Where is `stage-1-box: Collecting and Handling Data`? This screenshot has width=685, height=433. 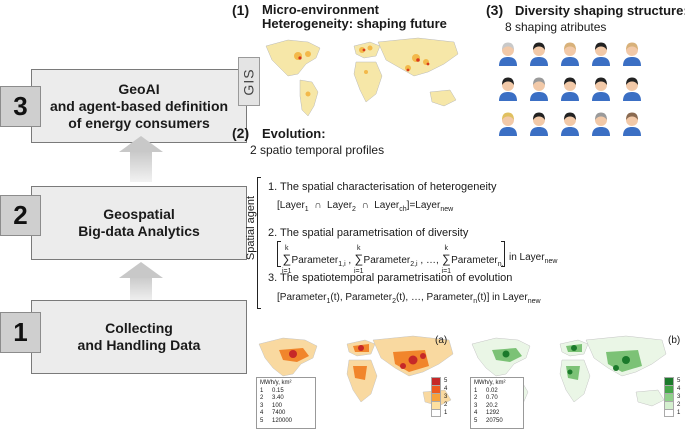
stage-1-box: Collecting and Handling Data is located at coordinates (139, 337).